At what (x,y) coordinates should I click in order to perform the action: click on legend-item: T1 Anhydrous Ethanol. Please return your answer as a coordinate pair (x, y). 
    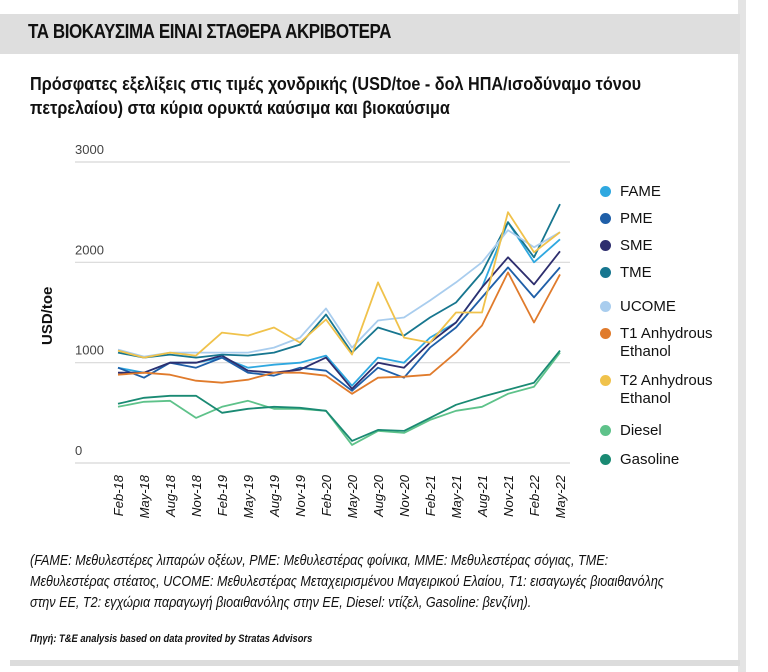
    Looking at the image, I should click on (656, 343).